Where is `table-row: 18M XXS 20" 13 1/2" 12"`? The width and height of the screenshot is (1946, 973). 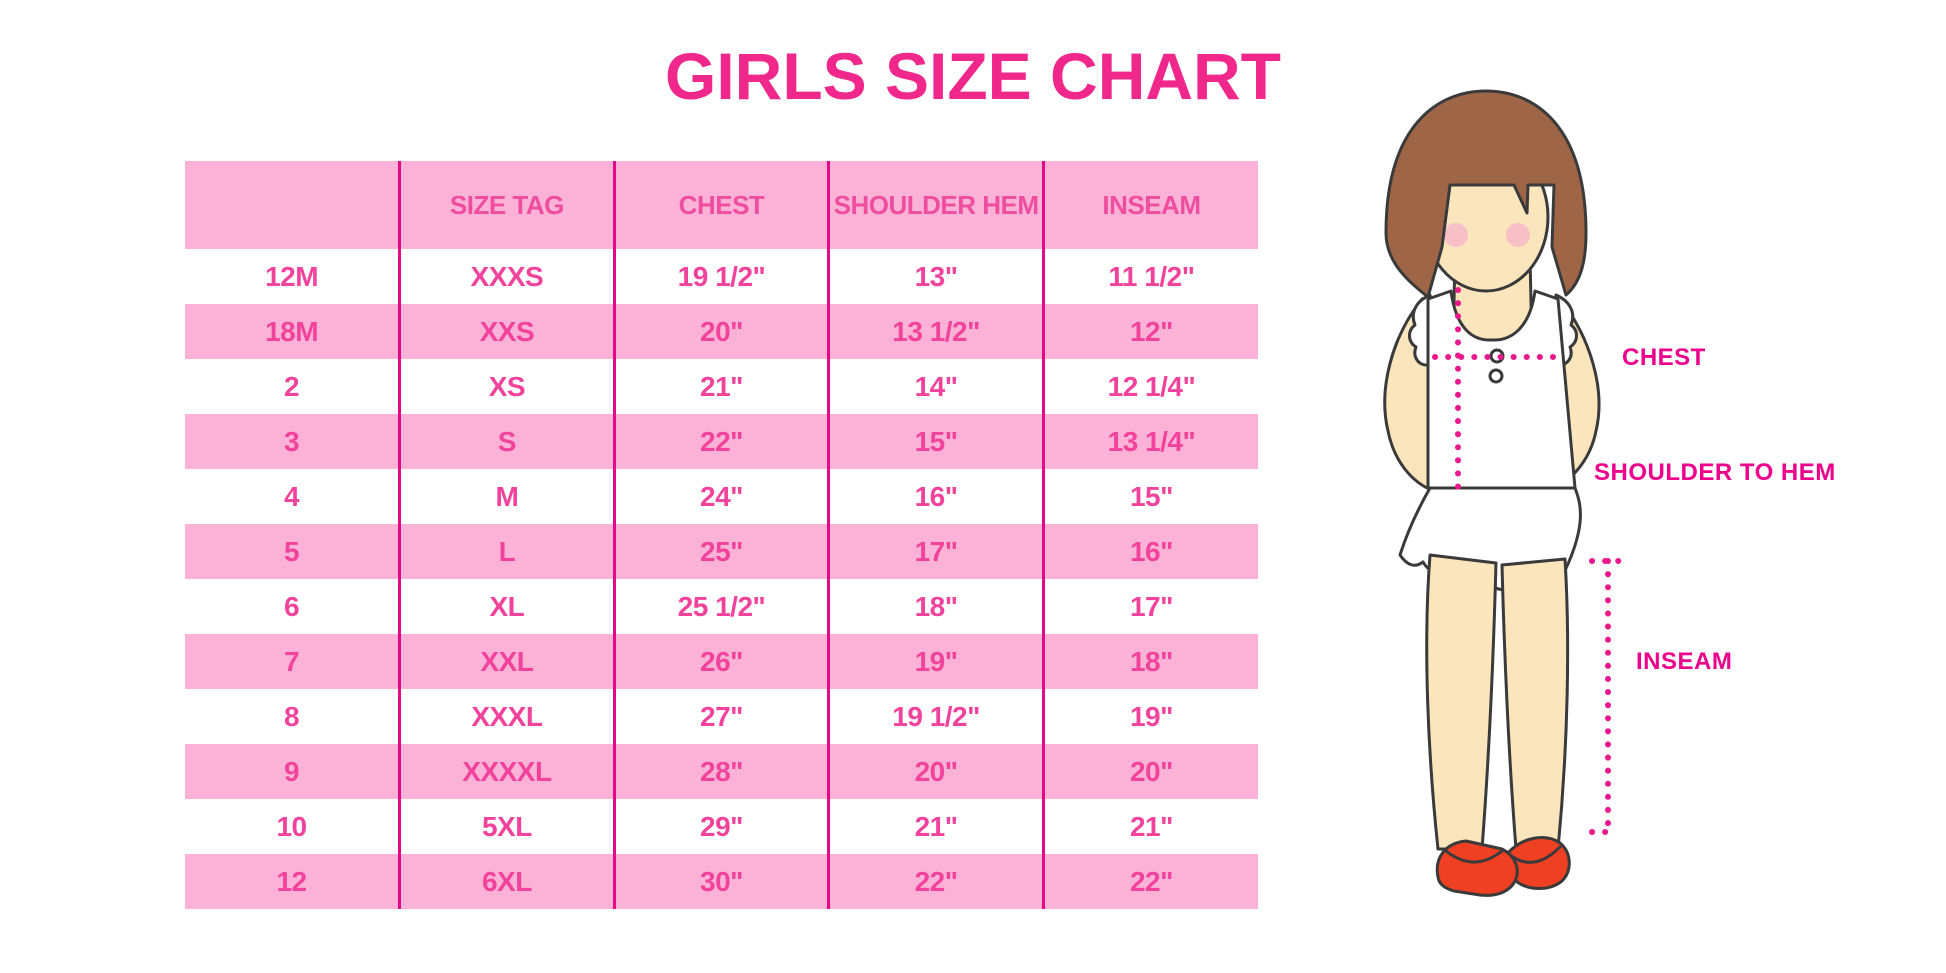 table-row: 18M XXS 20" 13 1/2" 12" is located at coordinates (721, 331).